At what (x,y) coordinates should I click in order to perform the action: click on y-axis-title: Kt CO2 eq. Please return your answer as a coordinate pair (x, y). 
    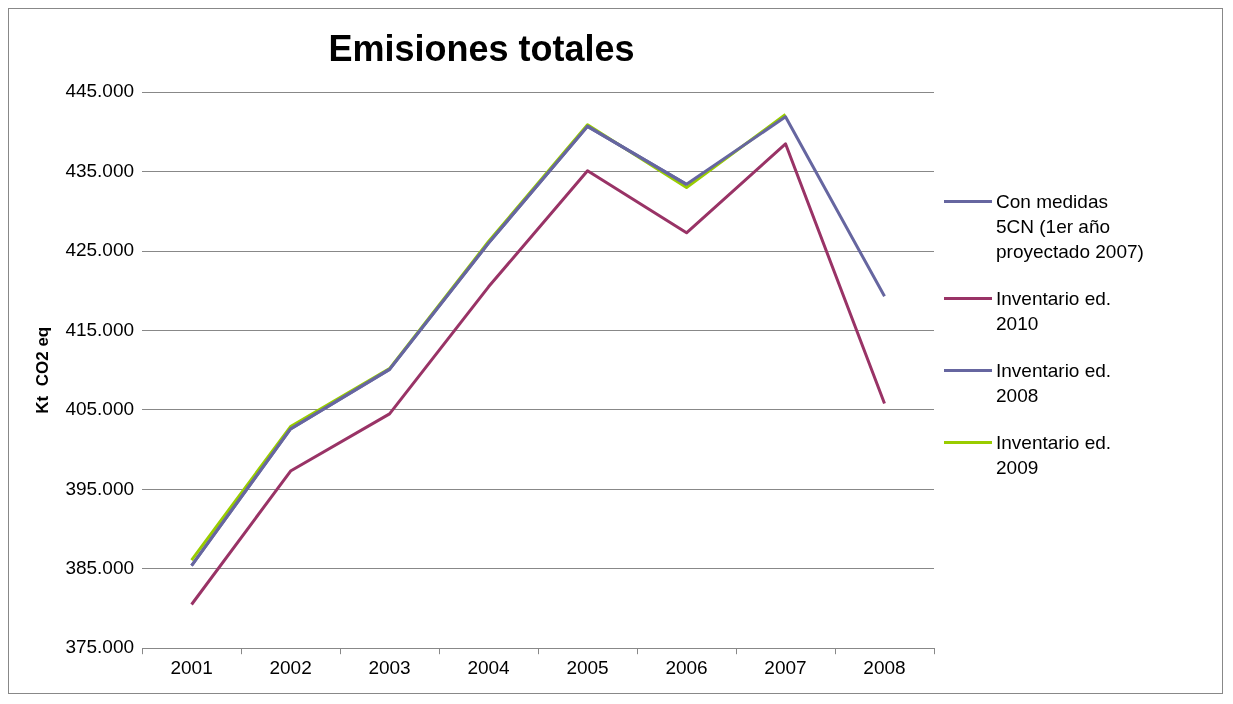
    Looking at the image, I should click on (42, 370).